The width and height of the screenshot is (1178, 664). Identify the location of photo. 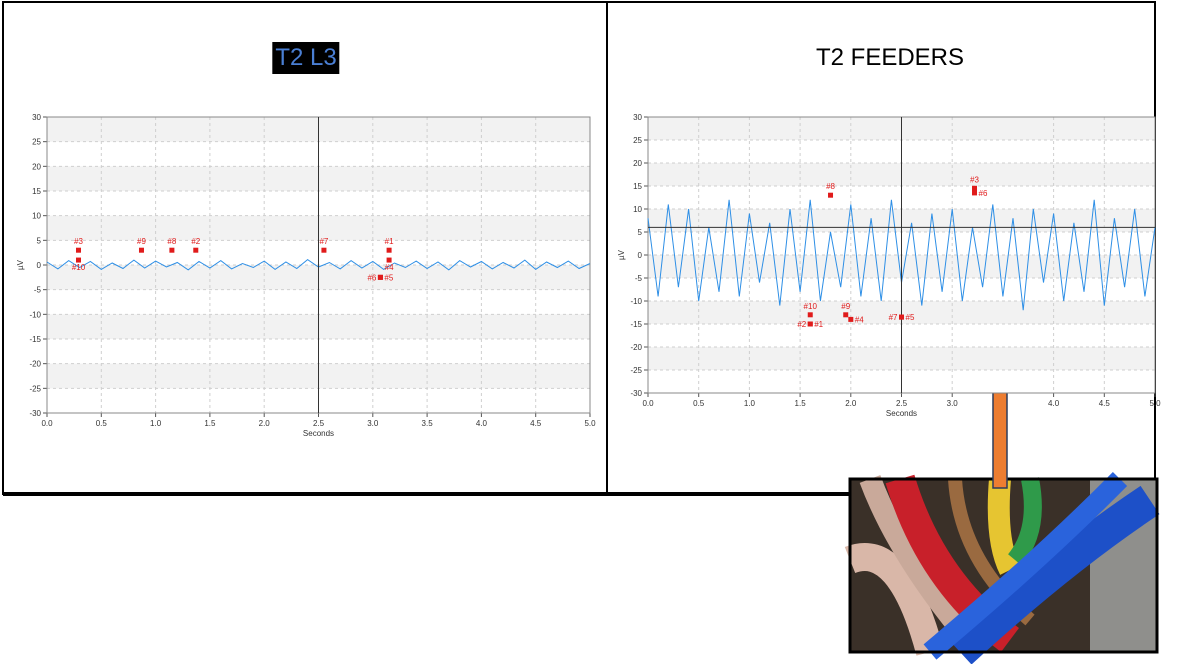
(1002, 567).